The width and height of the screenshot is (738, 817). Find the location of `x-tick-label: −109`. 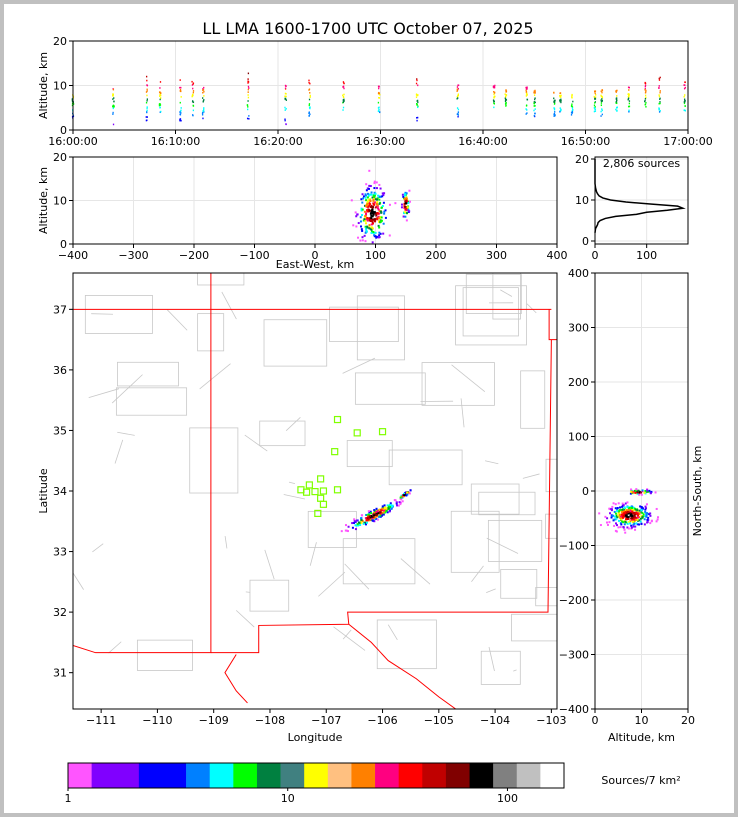

x-tick-label: −109 is located at coordinates (214, 720).